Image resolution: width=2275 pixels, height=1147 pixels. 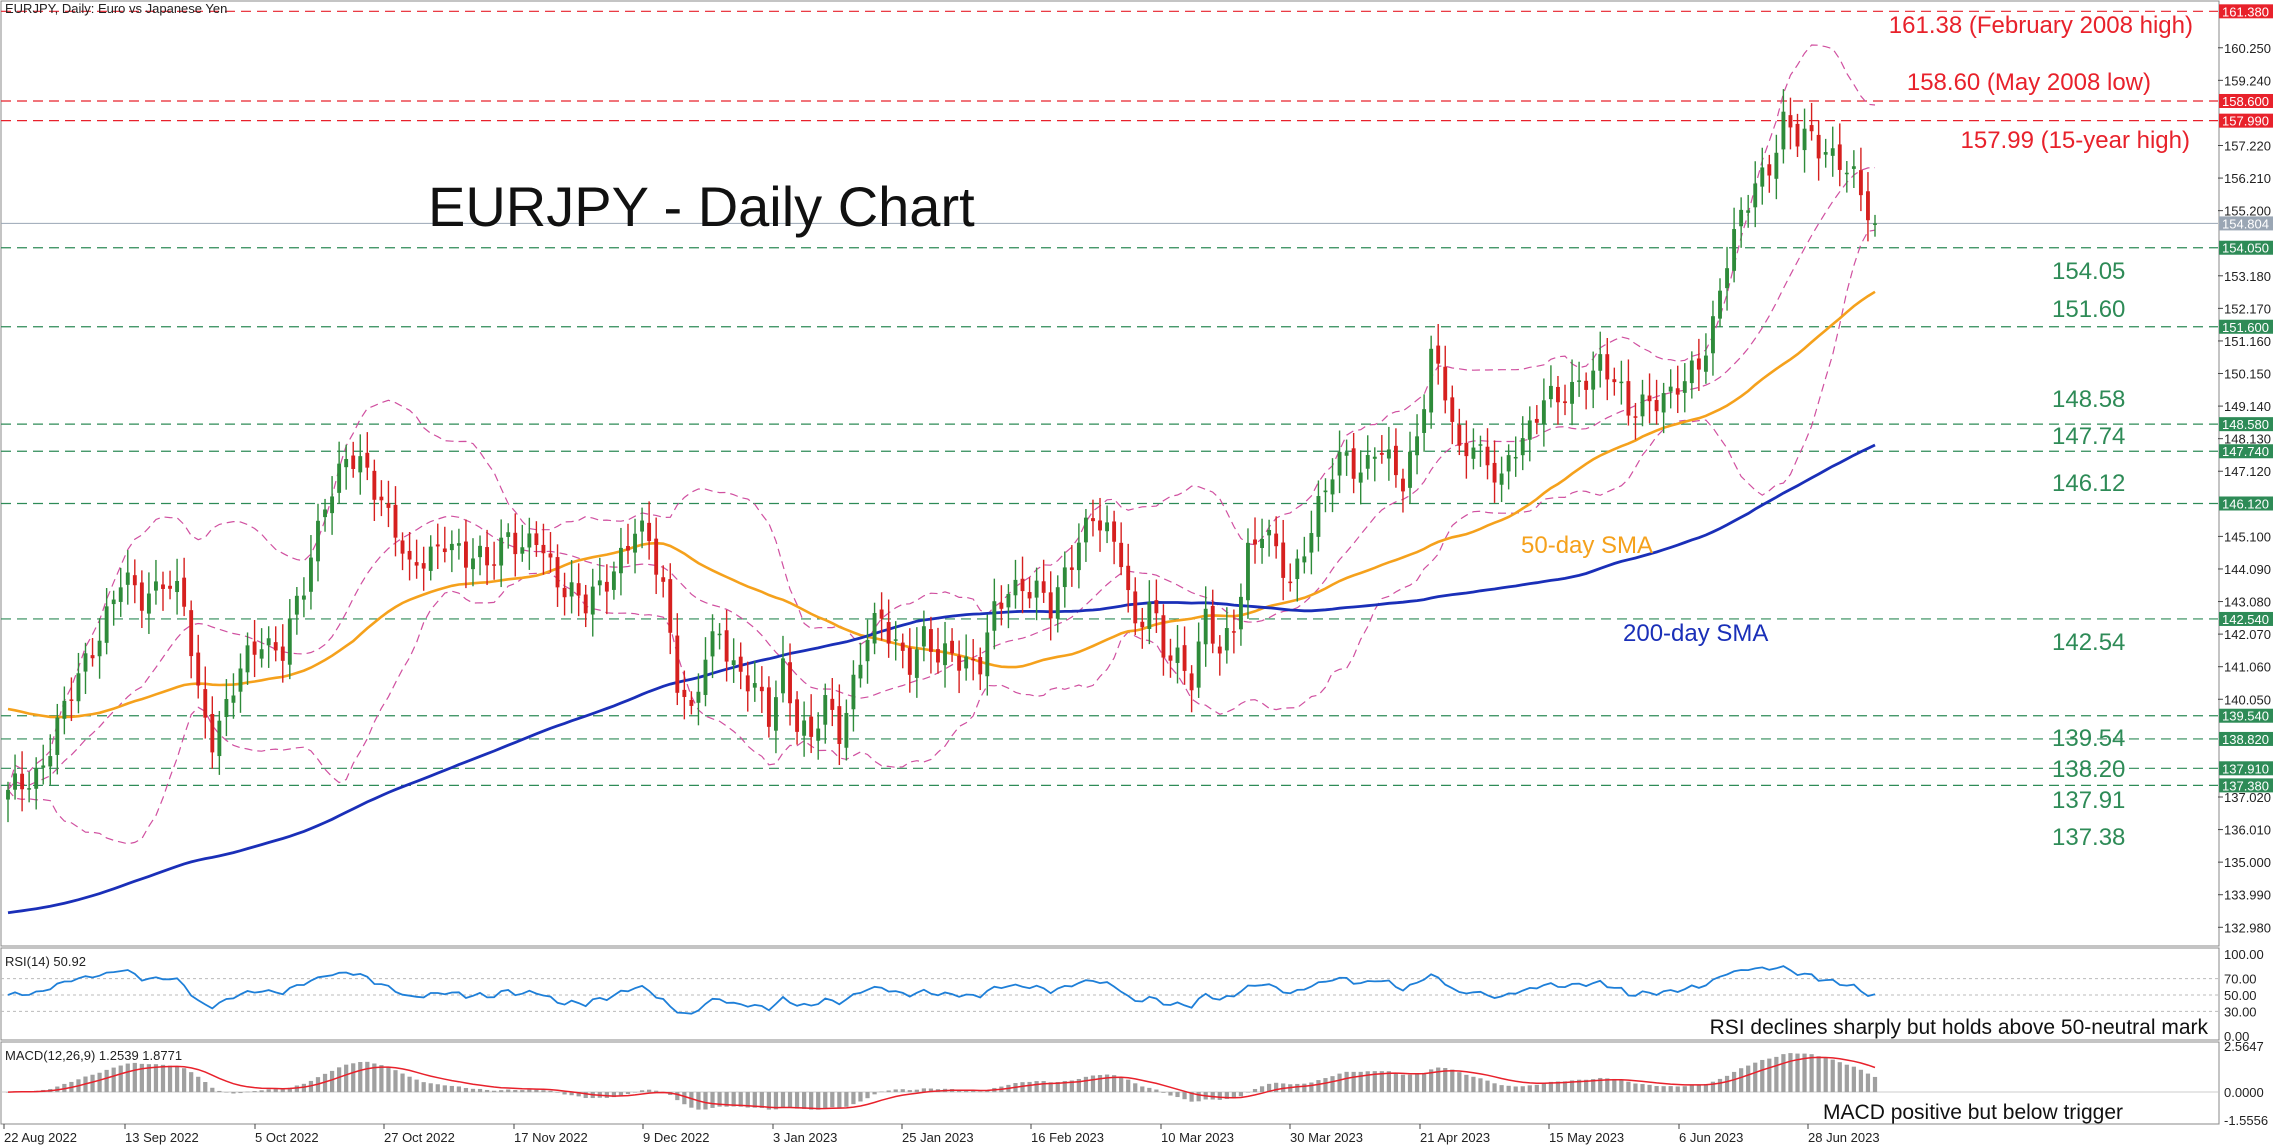 I want to click on x-tick-label: 9 Dec 2022, so click(x=676, y=1137).